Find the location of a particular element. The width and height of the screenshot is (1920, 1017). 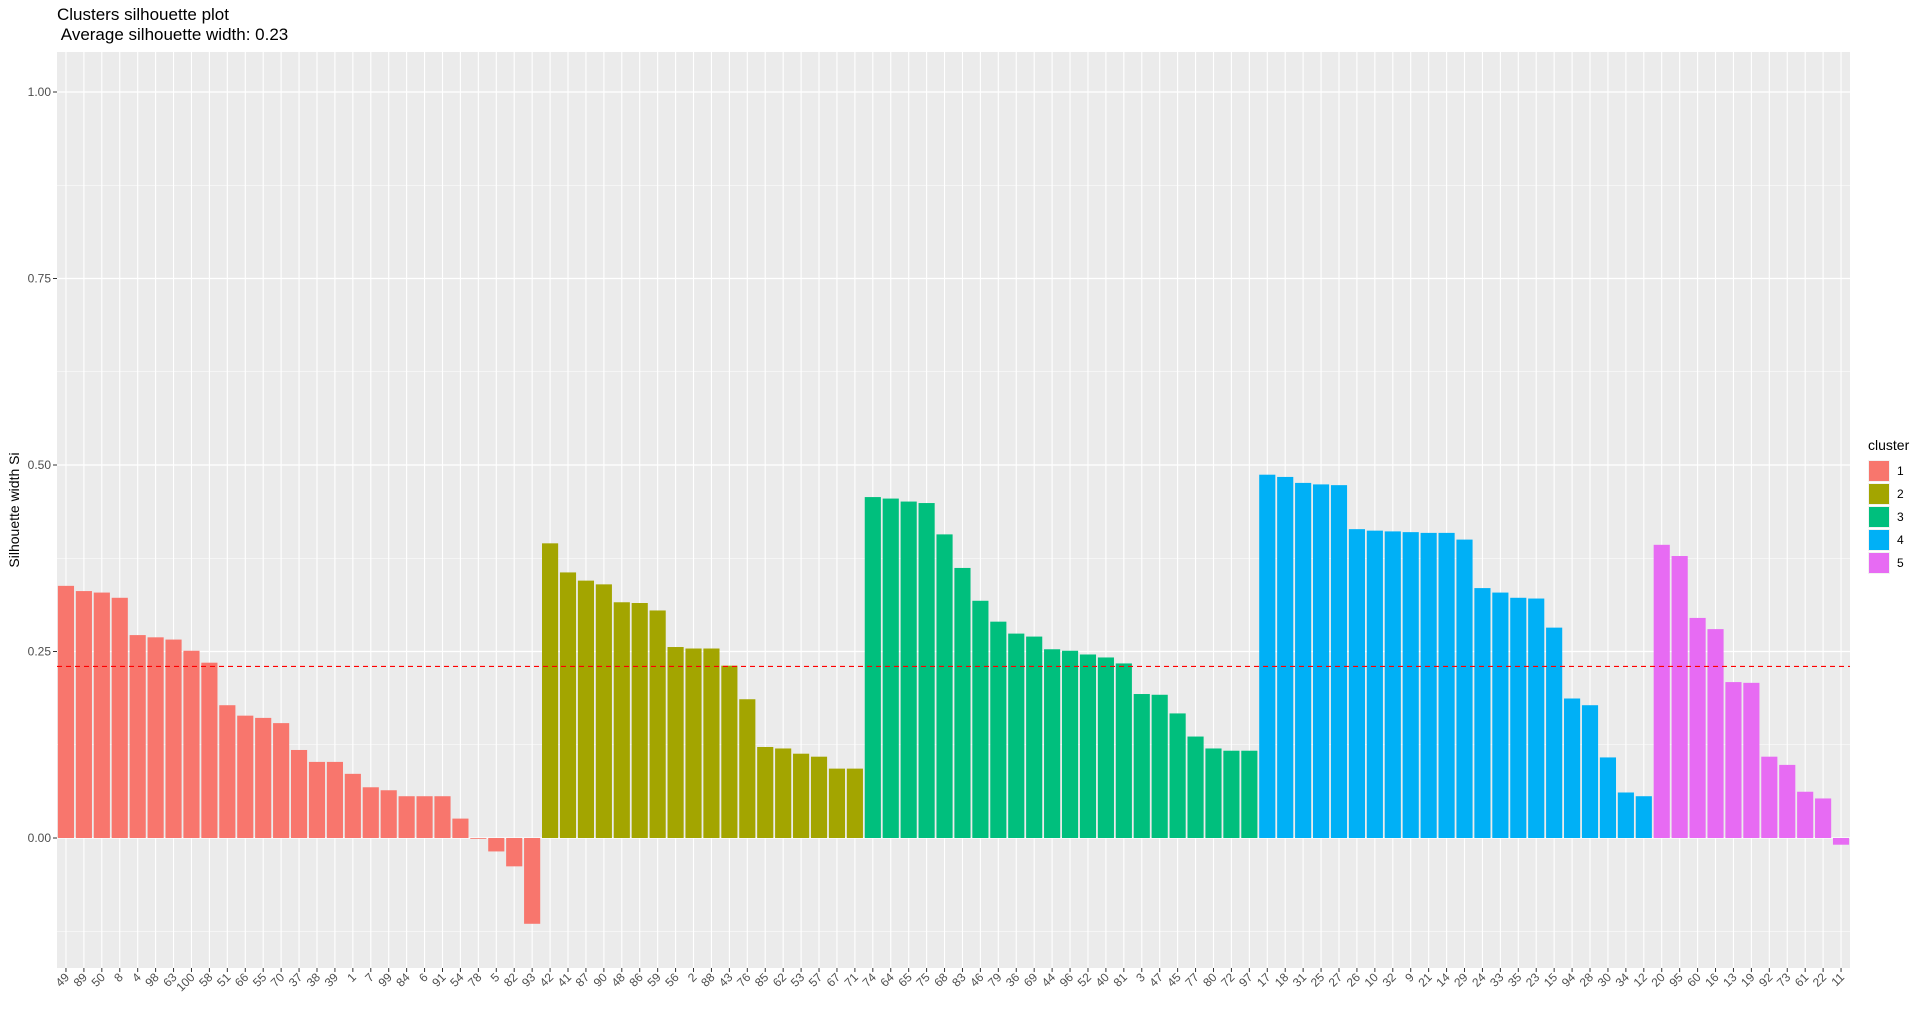

legend-label: 5 is located at coordinates (1900, 563).